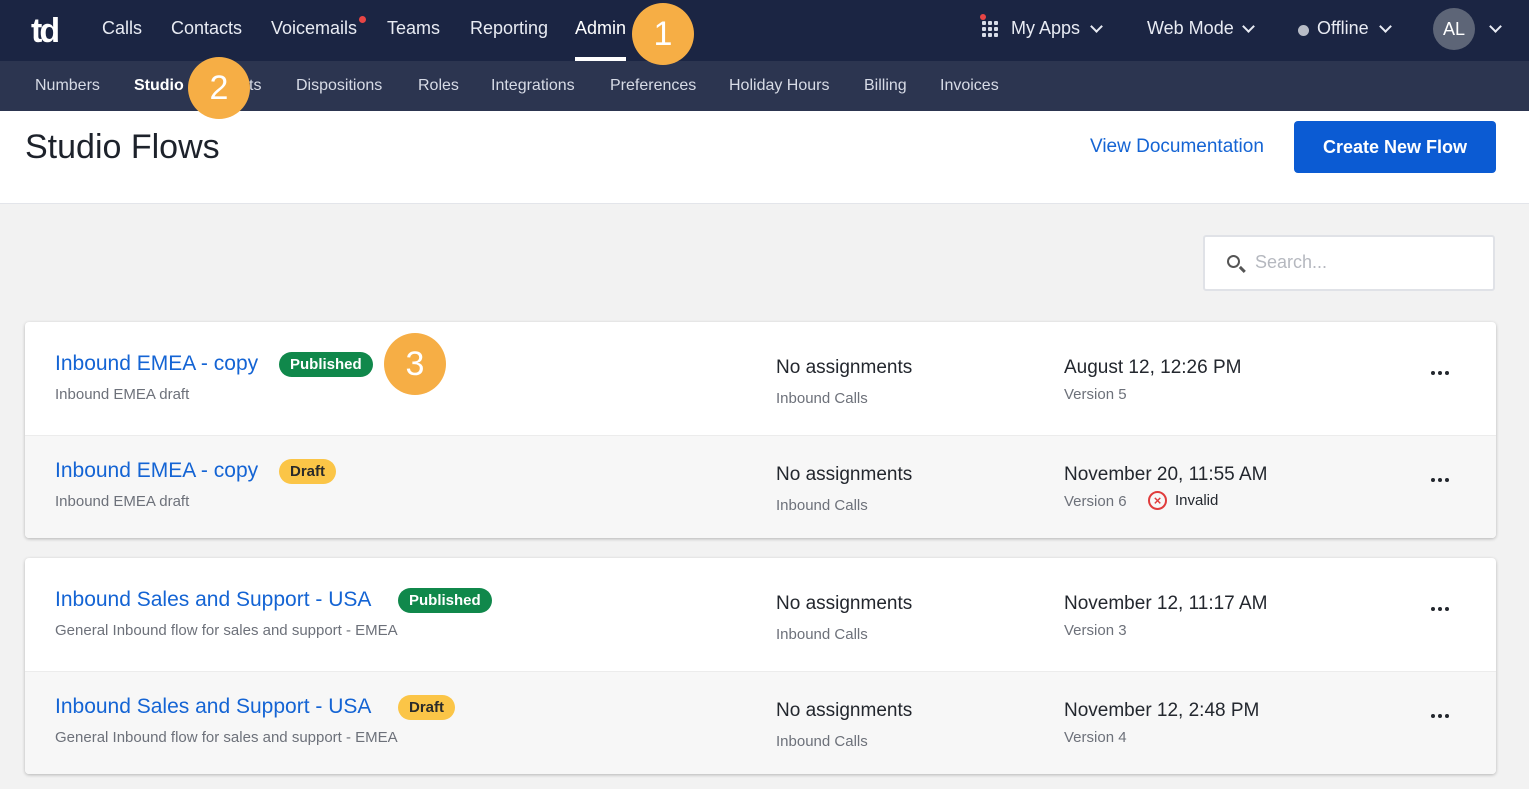 The image size is (1529, 789). What do you see at coordinates (1365, 262) in the screenshot?
I see `search-input` at bounding box center [1365, 262].